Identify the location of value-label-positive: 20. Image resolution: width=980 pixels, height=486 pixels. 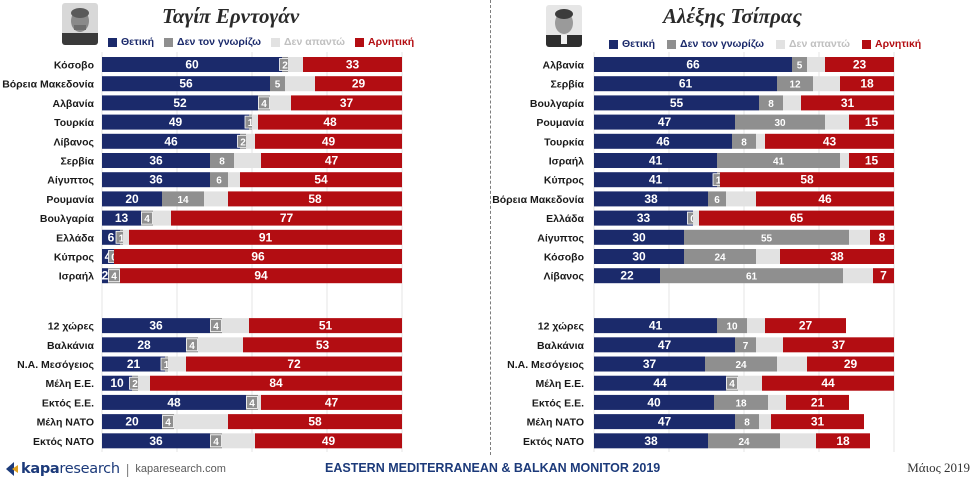
(132, 199).